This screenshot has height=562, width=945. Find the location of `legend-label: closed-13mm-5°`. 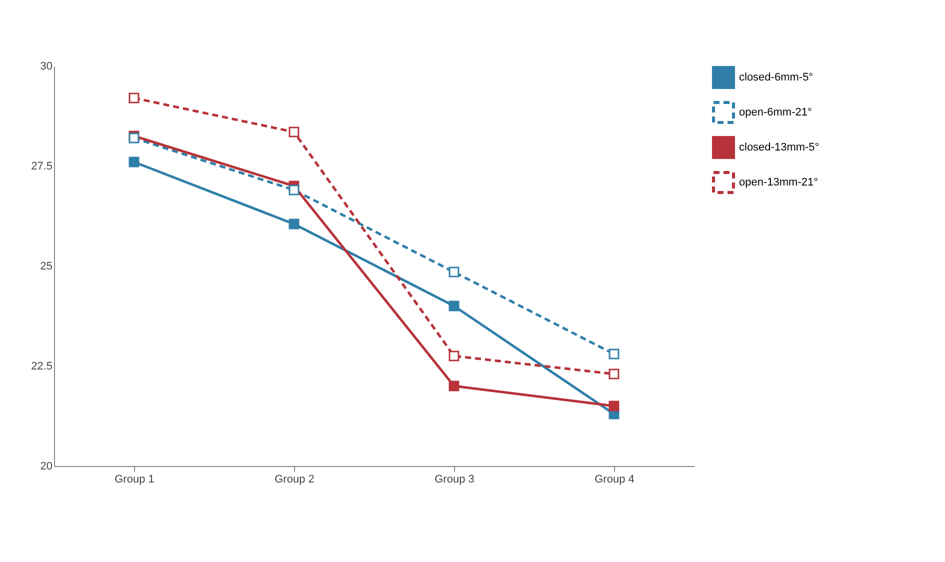

legend-label: closed-13mm-5° is located at coordinates (779, 148).